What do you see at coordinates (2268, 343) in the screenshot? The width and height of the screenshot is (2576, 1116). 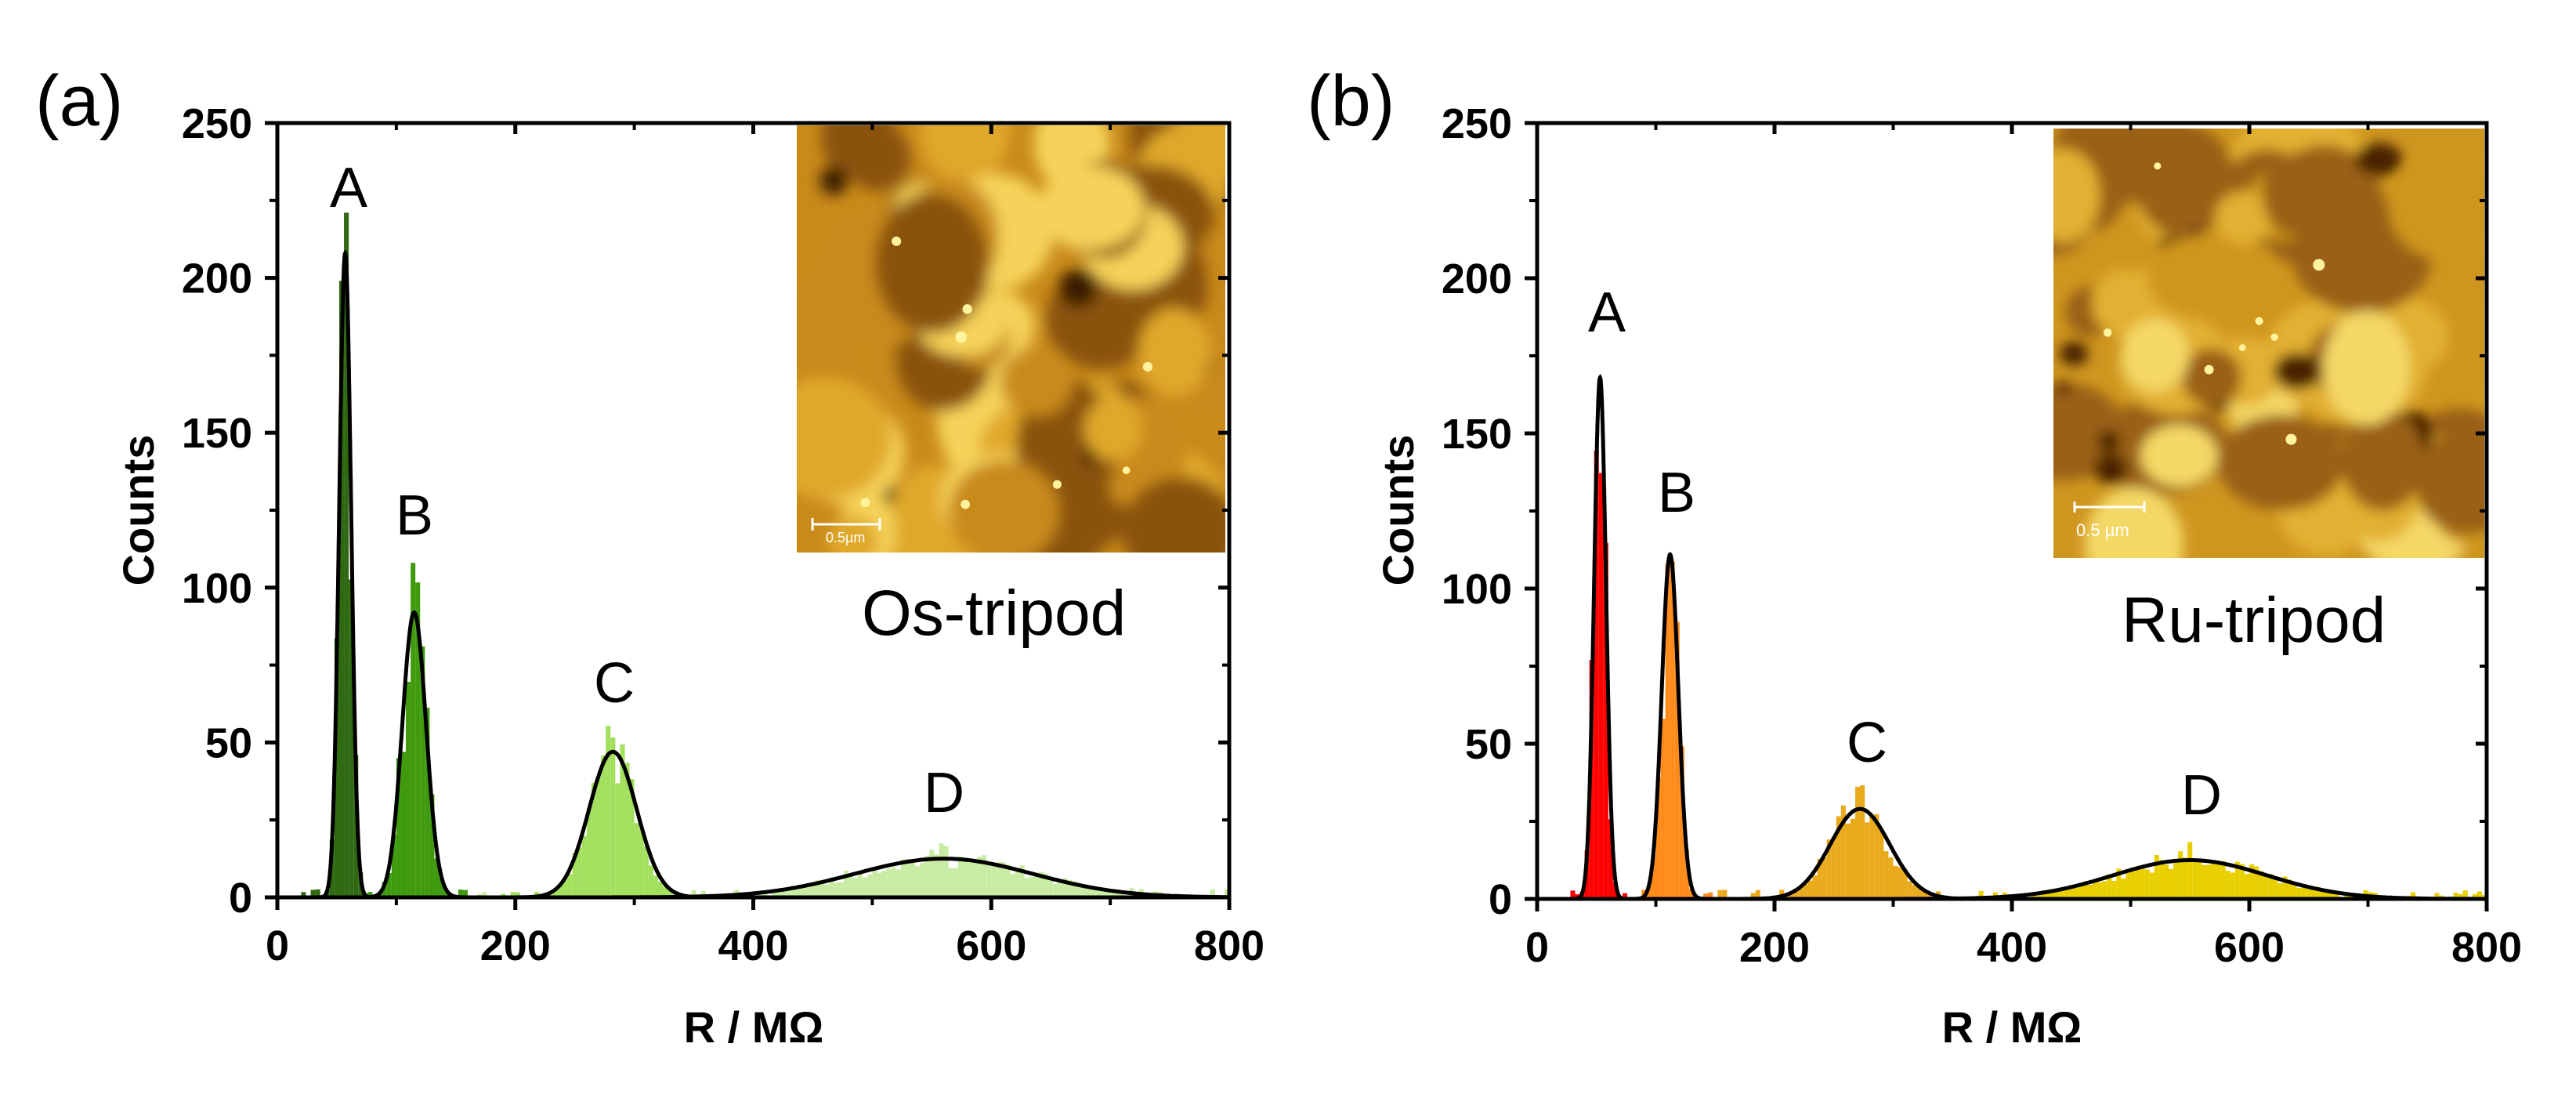 I see `inset-grains` at bounding box center [2268, 343].